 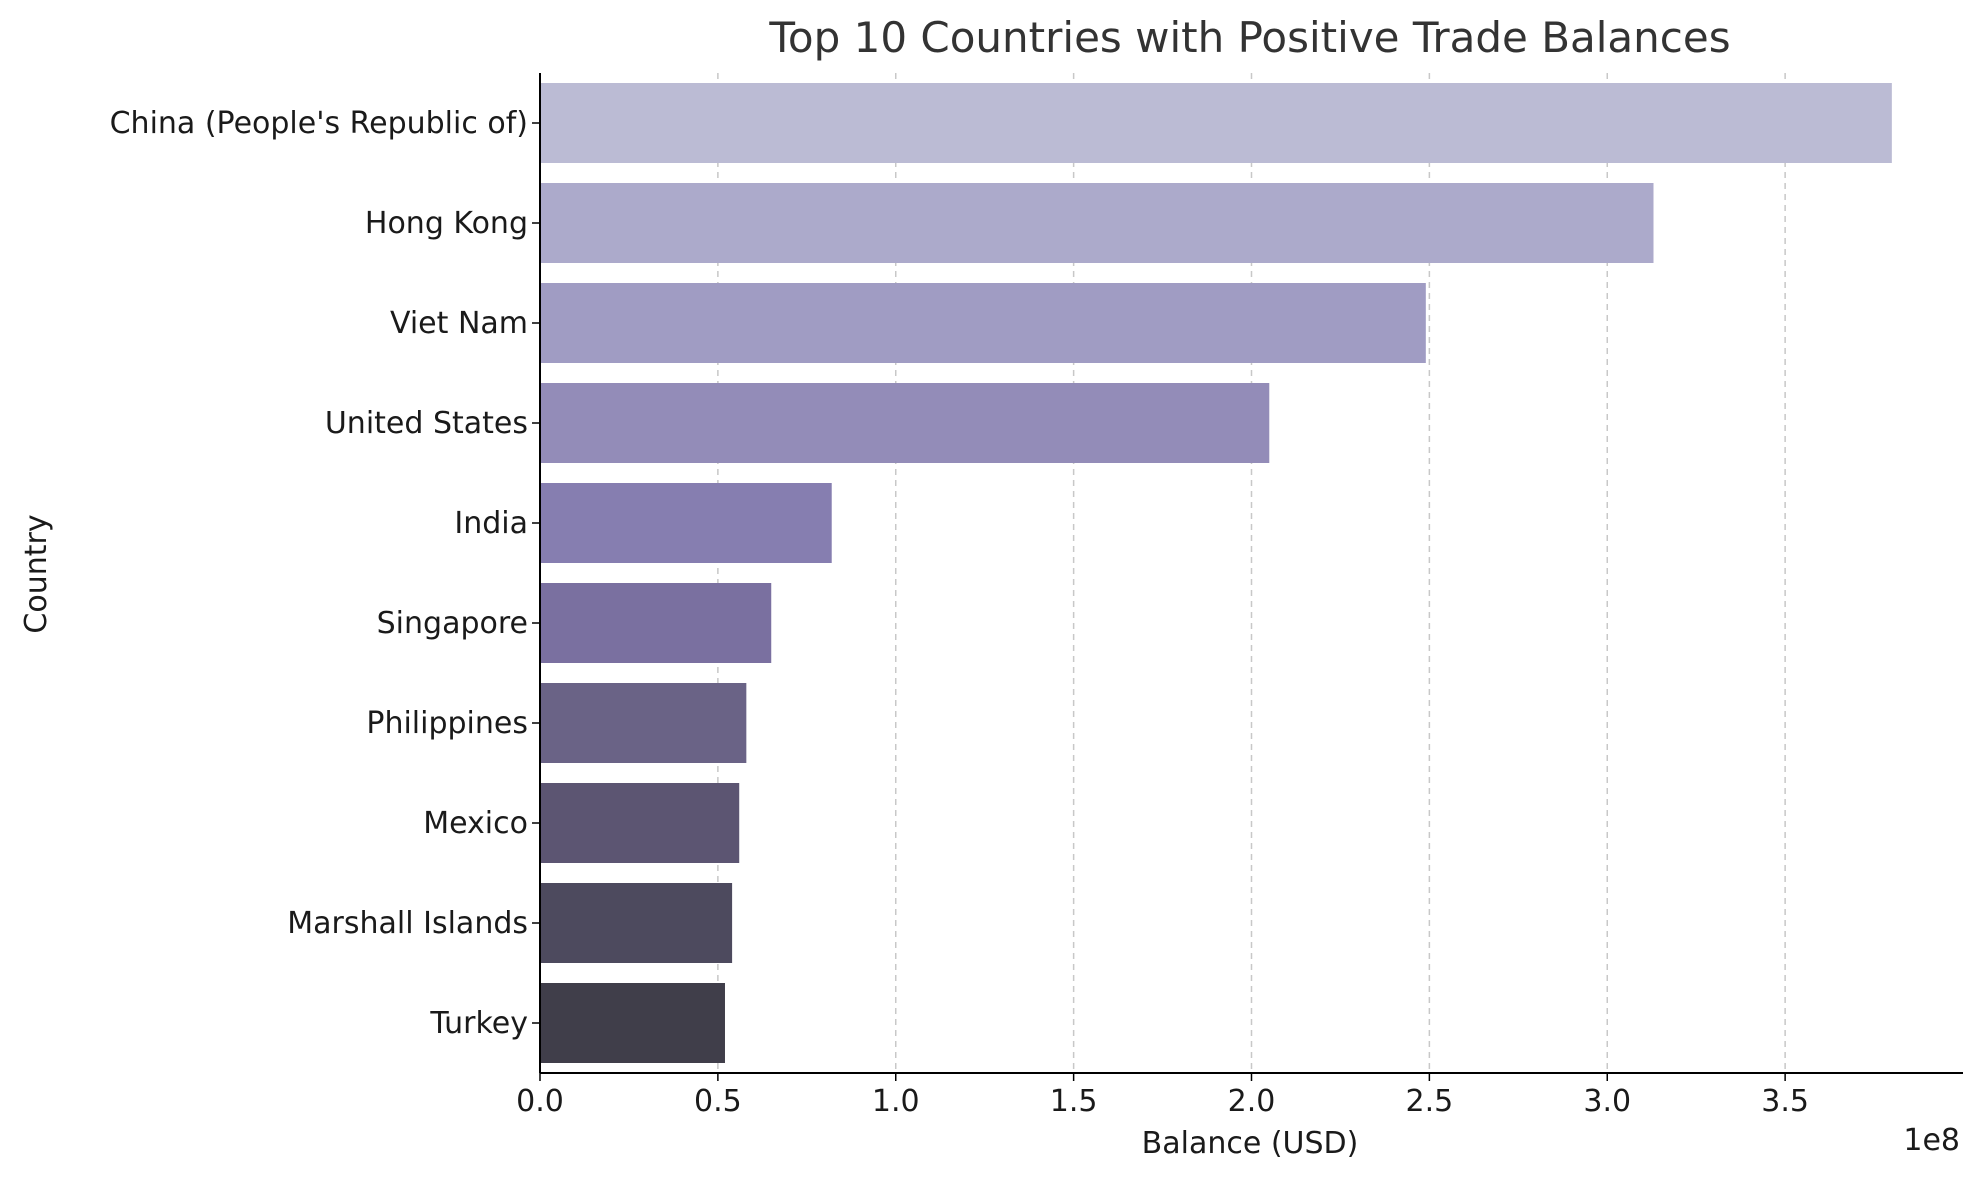 What do you see at coordinates (491, 523) in the screenshot?
I see `y-tick-label: India` at bounding box center [491, 523].